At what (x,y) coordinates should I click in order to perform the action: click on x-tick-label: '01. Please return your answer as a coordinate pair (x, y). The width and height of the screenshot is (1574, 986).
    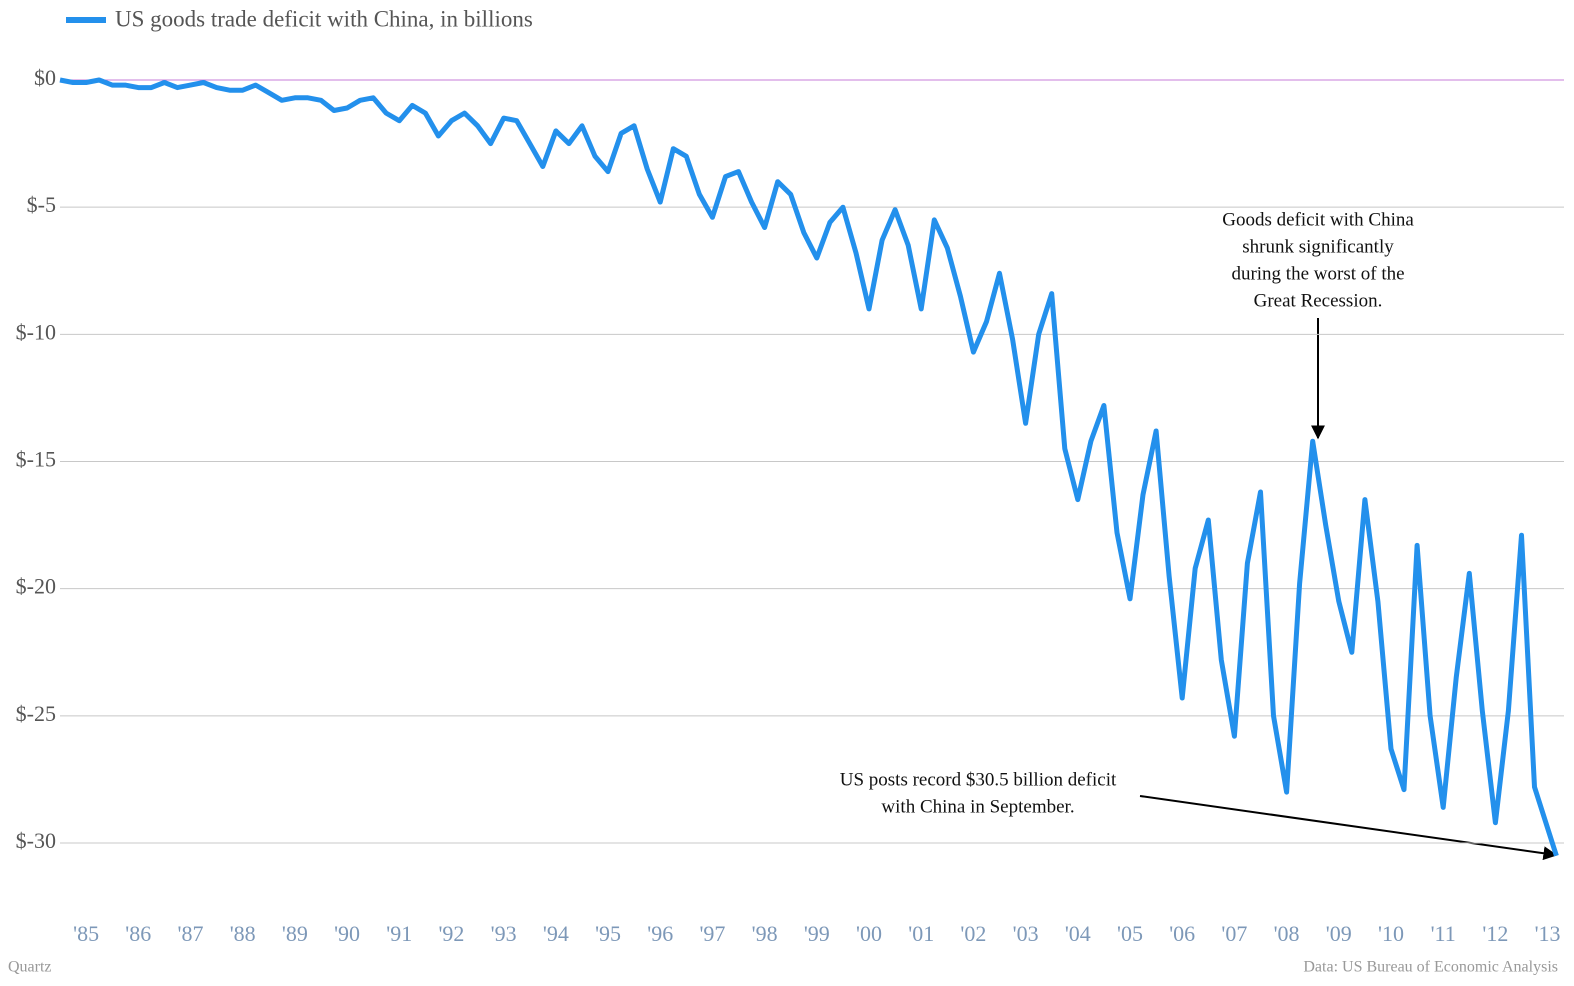
    Looking at the image, I should click on (921, 933).